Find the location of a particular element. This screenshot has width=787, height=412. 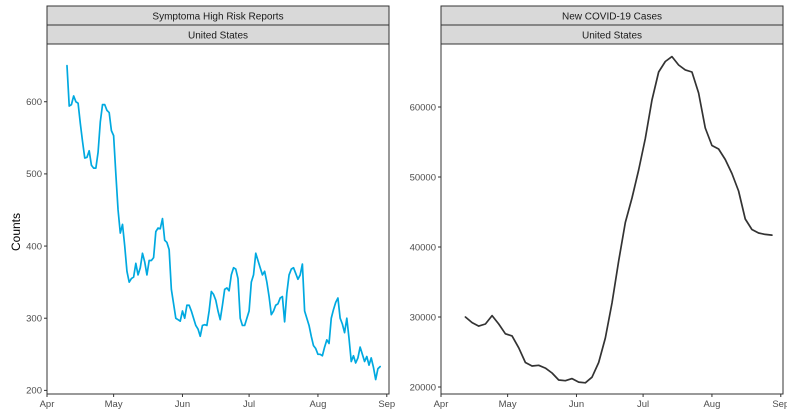

y-tick-label: 50000 is located at coordinates (423, 177).